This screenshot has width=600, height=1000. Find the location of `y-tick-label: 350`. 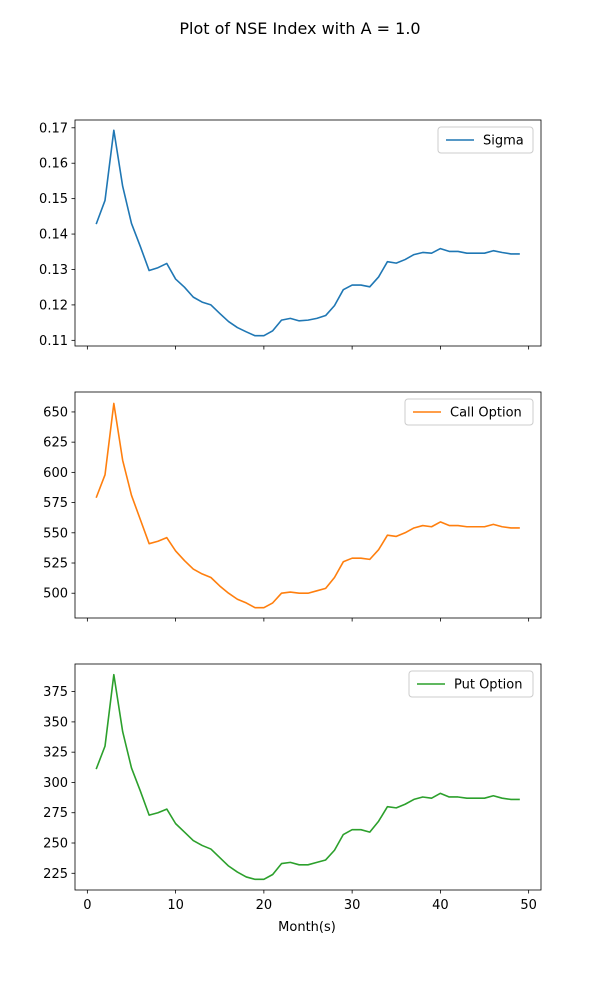

y-tick-label: 350 is located at coordinates (55, 722).